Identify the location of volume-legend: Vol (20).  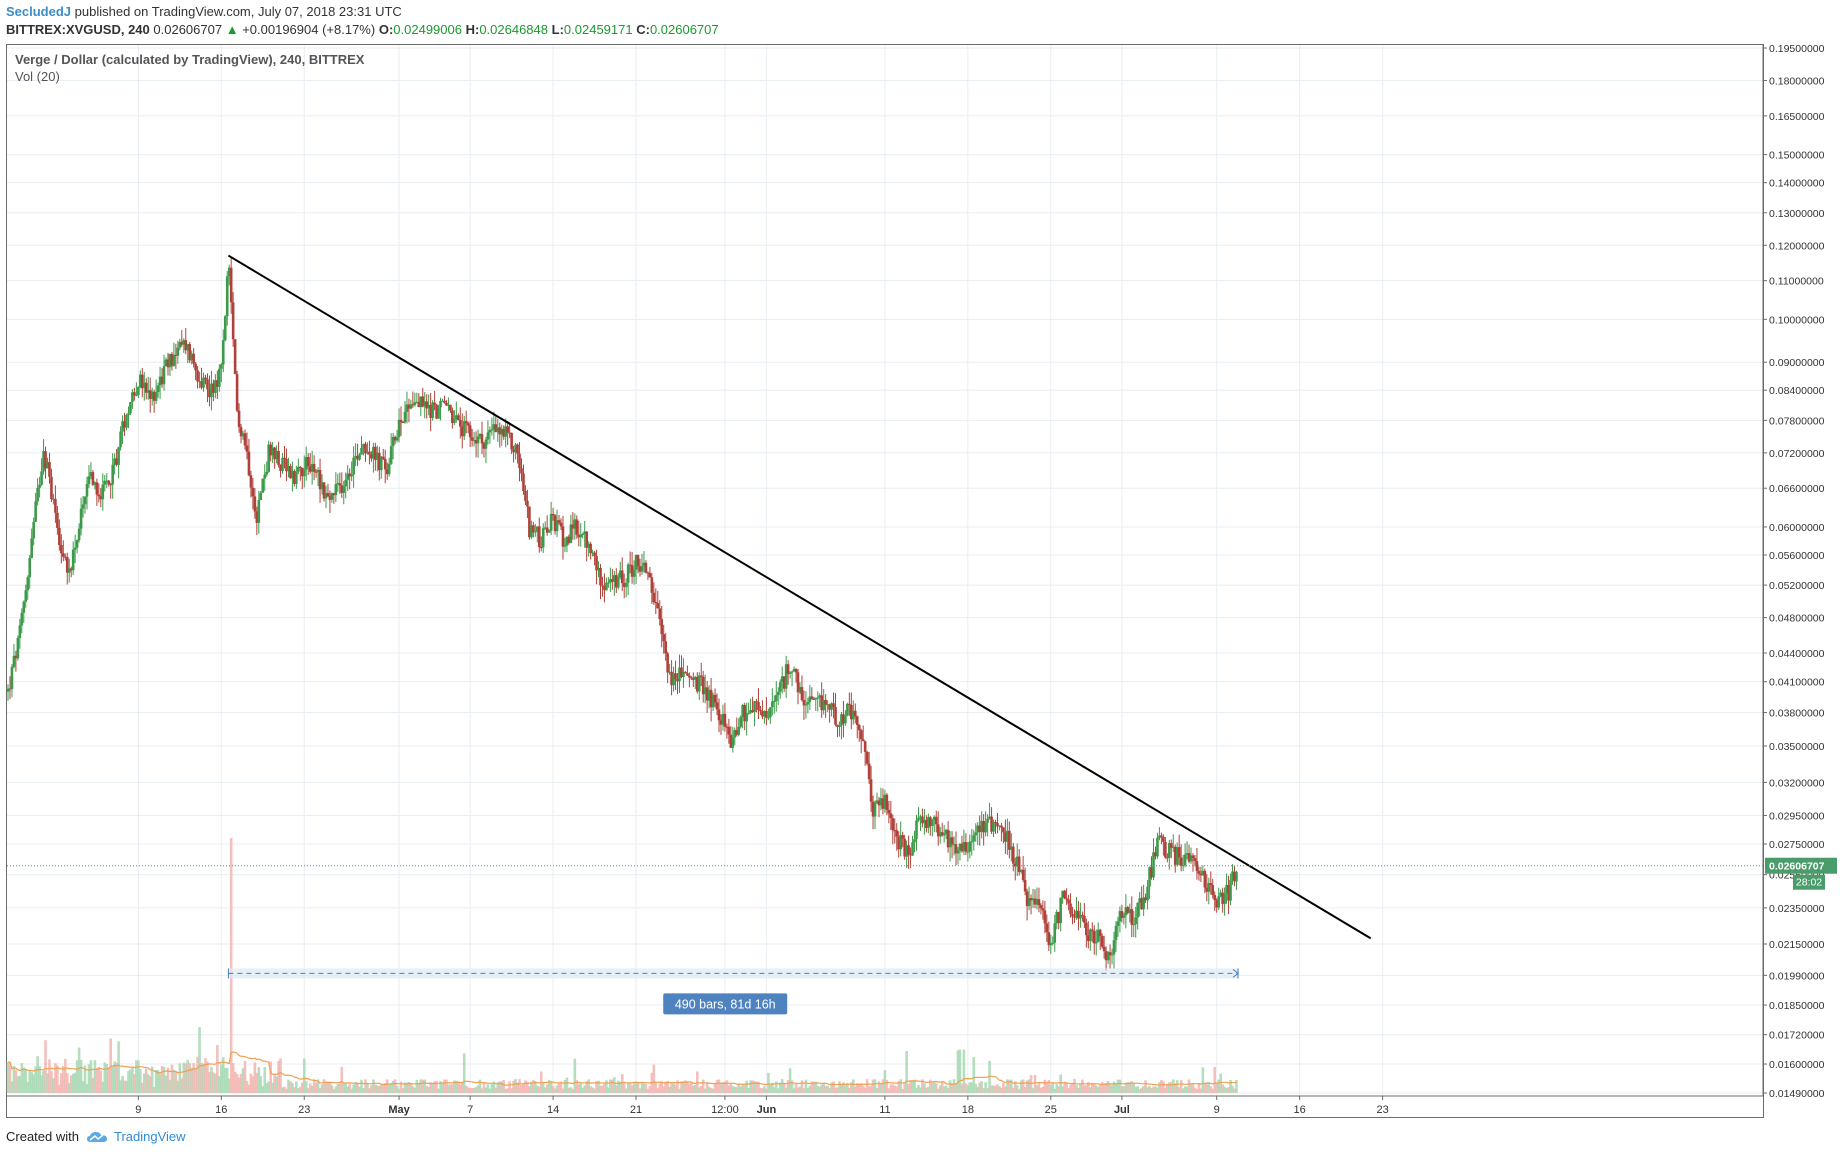
(37, 76).